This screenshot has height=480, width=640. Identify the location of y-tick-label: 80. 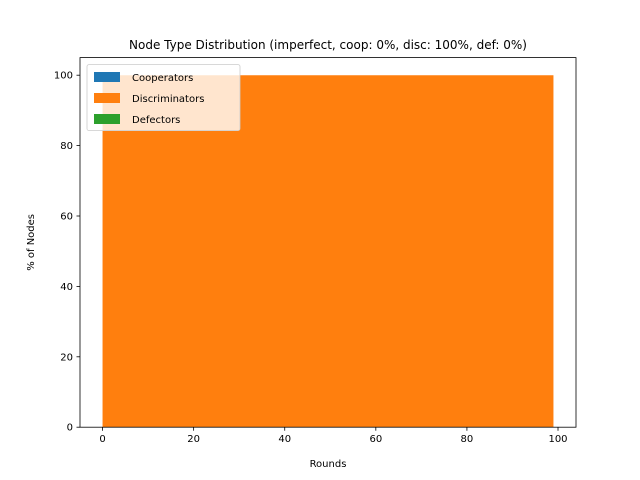
(66, 146).